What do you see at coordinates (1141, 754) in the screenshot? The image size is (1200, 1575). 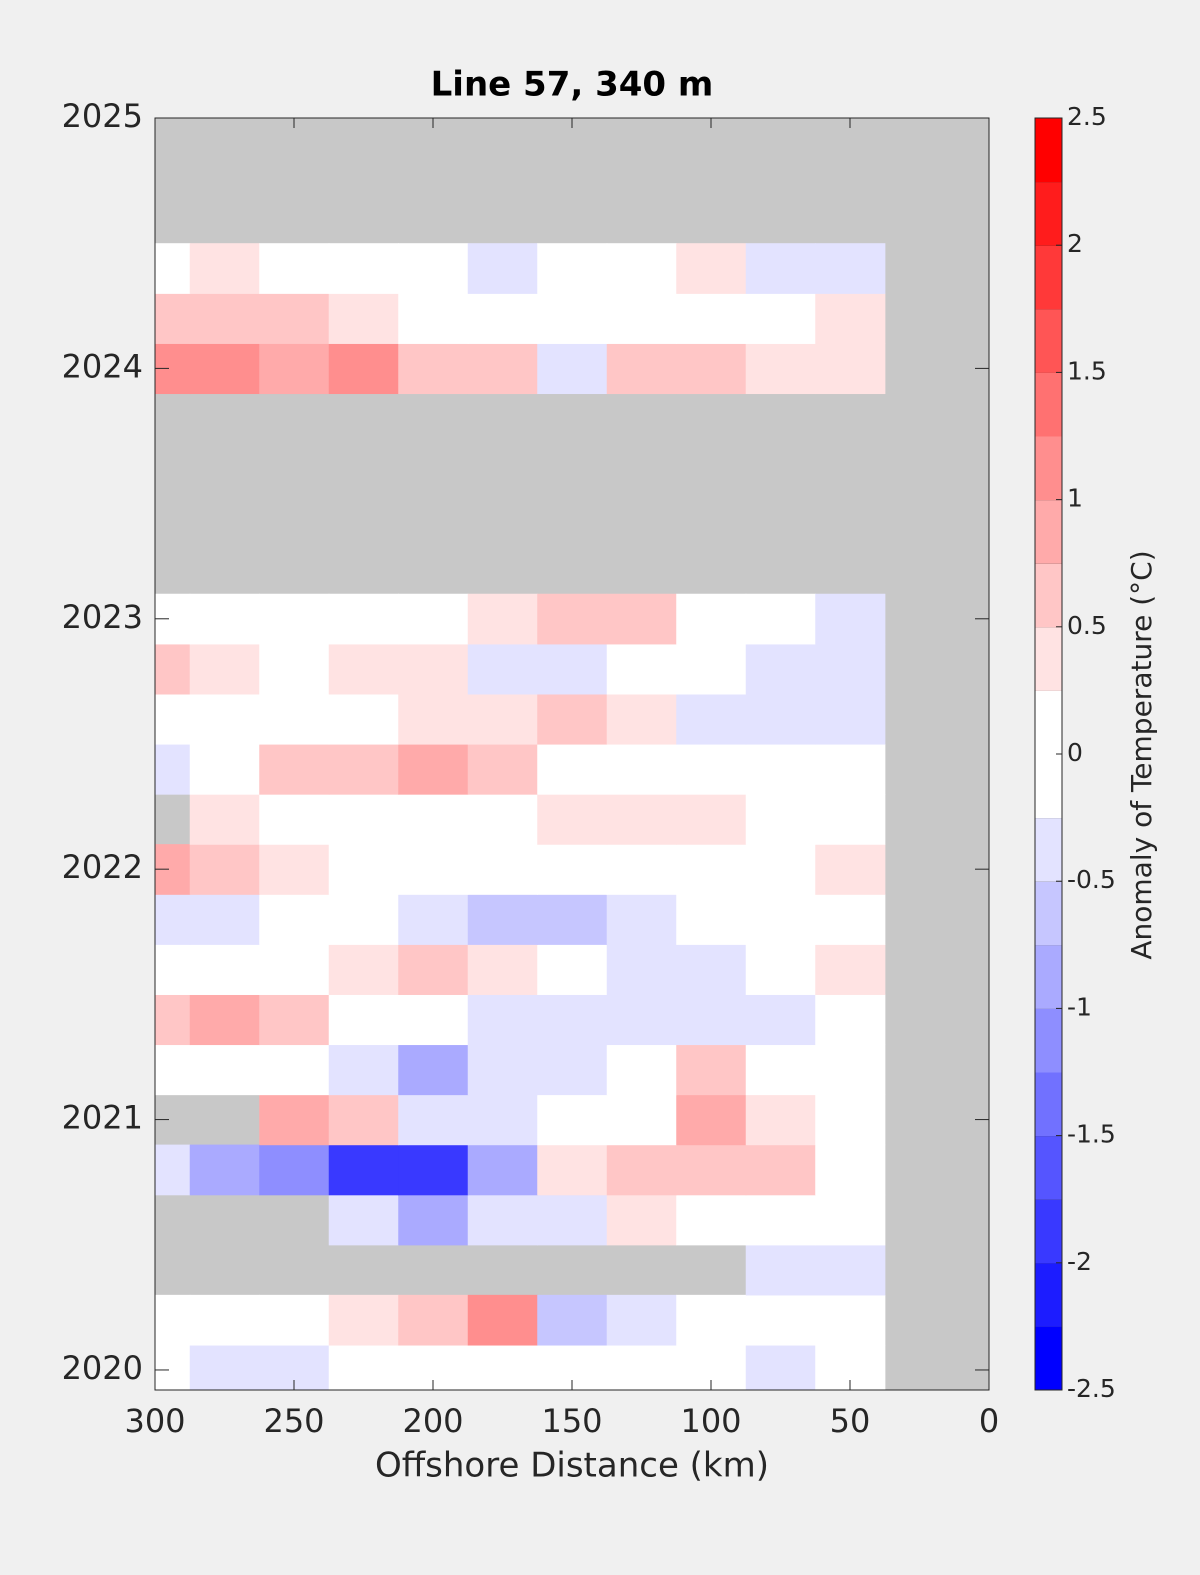 I see `colorbar-label: Anomaly of Temperature (°C)` at bounding box center [1141, 754].